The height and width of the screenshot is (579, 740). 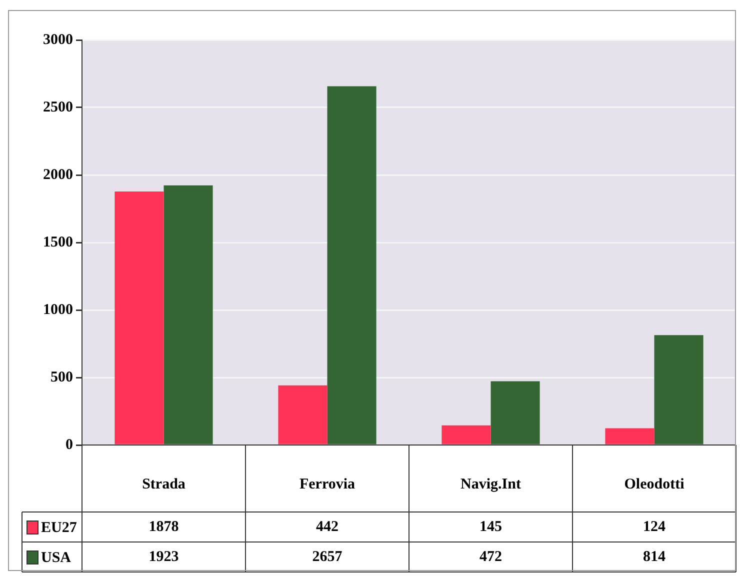 What do you see at coordinates (327, 556) in the screenshot?
I see `data-label: 2657` at bounding box center [327, 556].